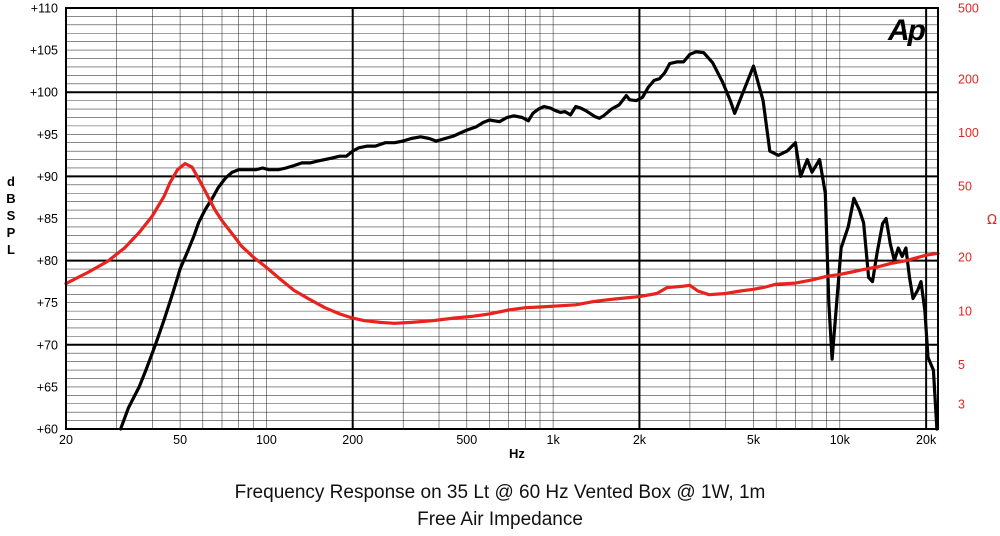  I want to click on y-tick-label: +100, so click(44, 93).